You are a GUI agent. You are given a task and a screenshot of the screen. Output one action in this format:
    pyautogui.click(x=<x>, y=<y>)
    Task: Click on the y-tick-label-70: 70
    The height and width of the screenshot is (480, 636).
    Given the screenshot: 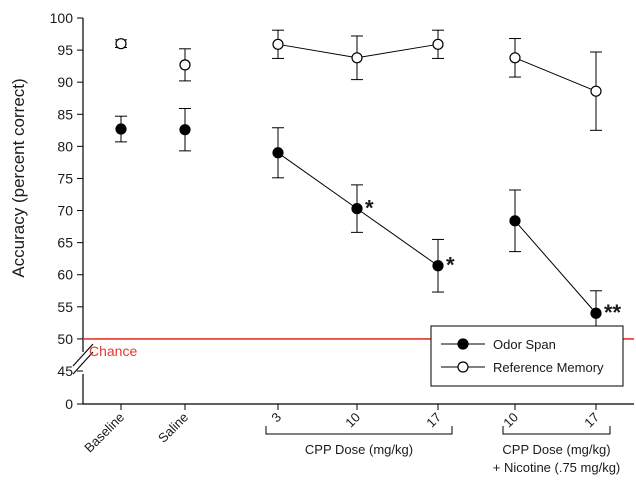 What is the action you would take?
    pyautogui.click(x=65, y=211)
    